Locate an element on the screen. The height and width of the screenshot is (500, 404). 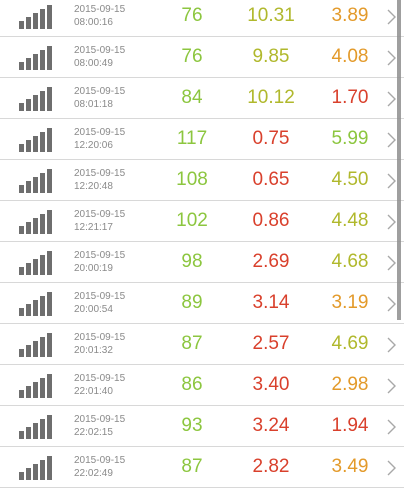
list-item: 2015-09-15 22:02:15 93 3.24 1.94 is located at coordinates (202, 426).